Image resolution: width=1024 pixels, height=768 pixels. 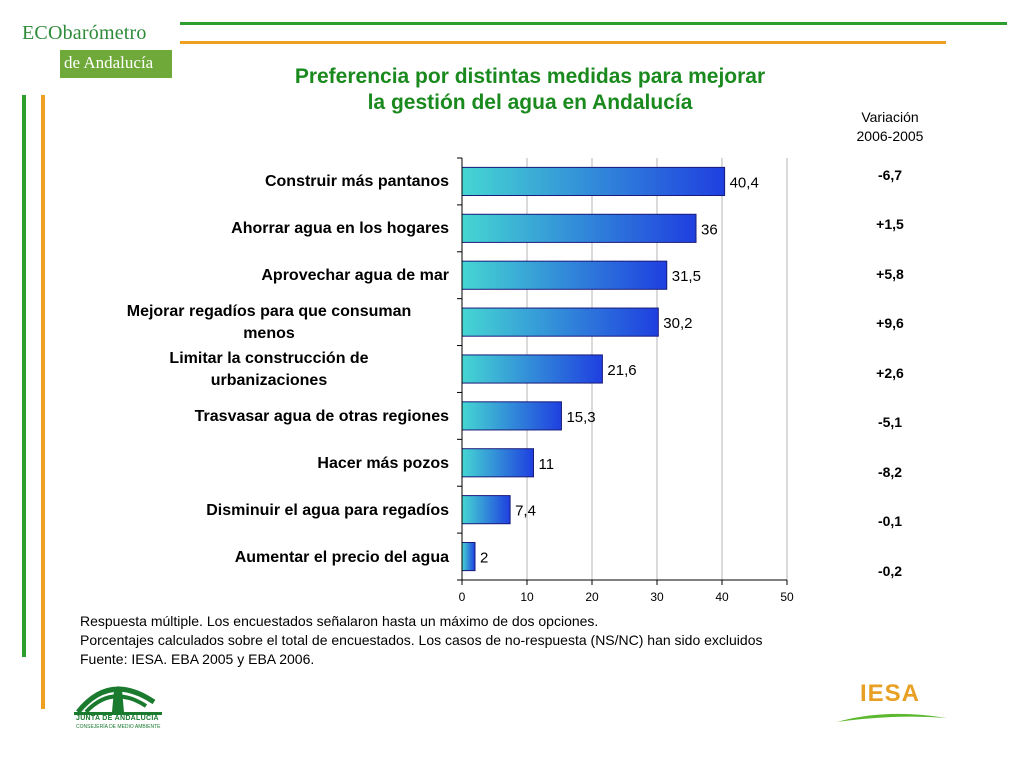 I want to click on data-label: 2, so click(x=484, y=558).